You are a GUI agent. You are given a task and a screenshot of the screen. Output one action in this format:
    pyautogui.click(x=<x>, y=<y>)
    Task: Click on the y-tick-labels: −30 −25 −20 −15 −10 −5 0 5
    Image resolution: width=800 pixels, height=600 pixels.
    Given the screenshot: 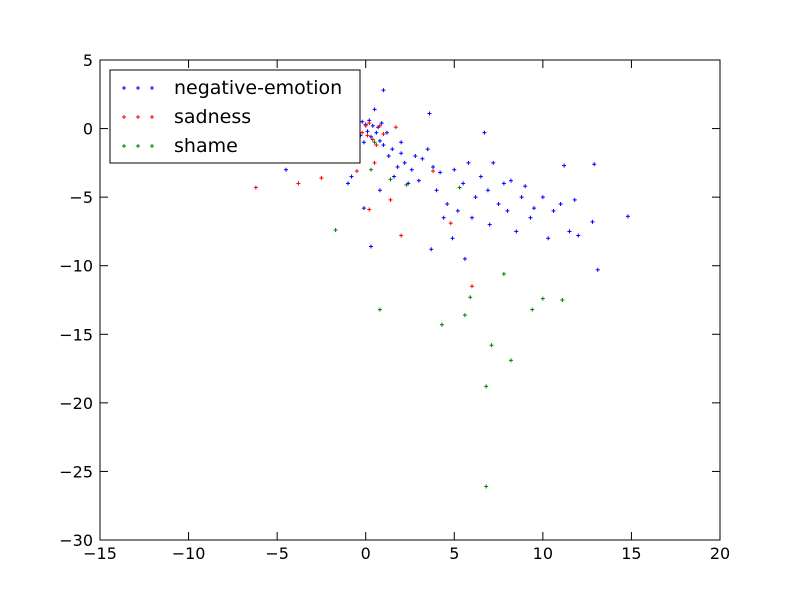 What is the action you would take?
    pyautogui.click(x=76, y=300)
    